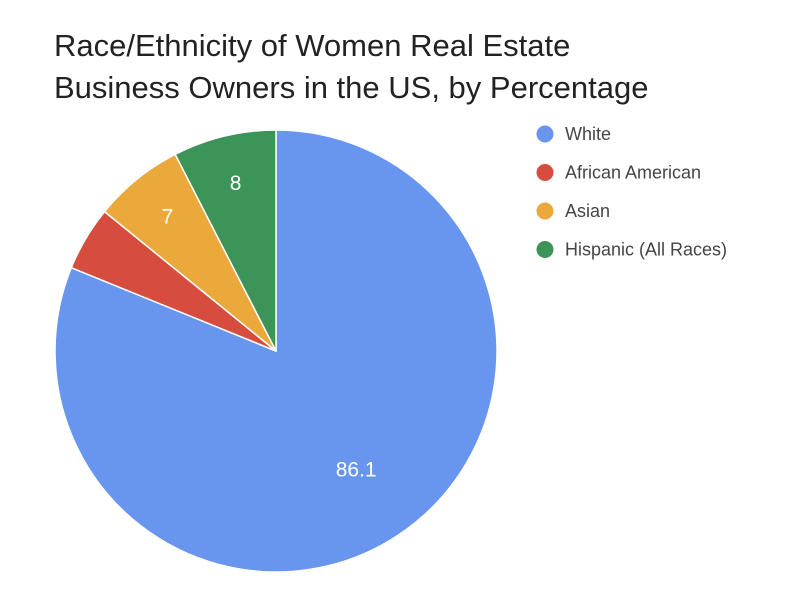 This screenshot has height=614, width=798. Describe the element at coordinates (545, 211) in the screenshot. I see `legend-swatch-asian` at that location.